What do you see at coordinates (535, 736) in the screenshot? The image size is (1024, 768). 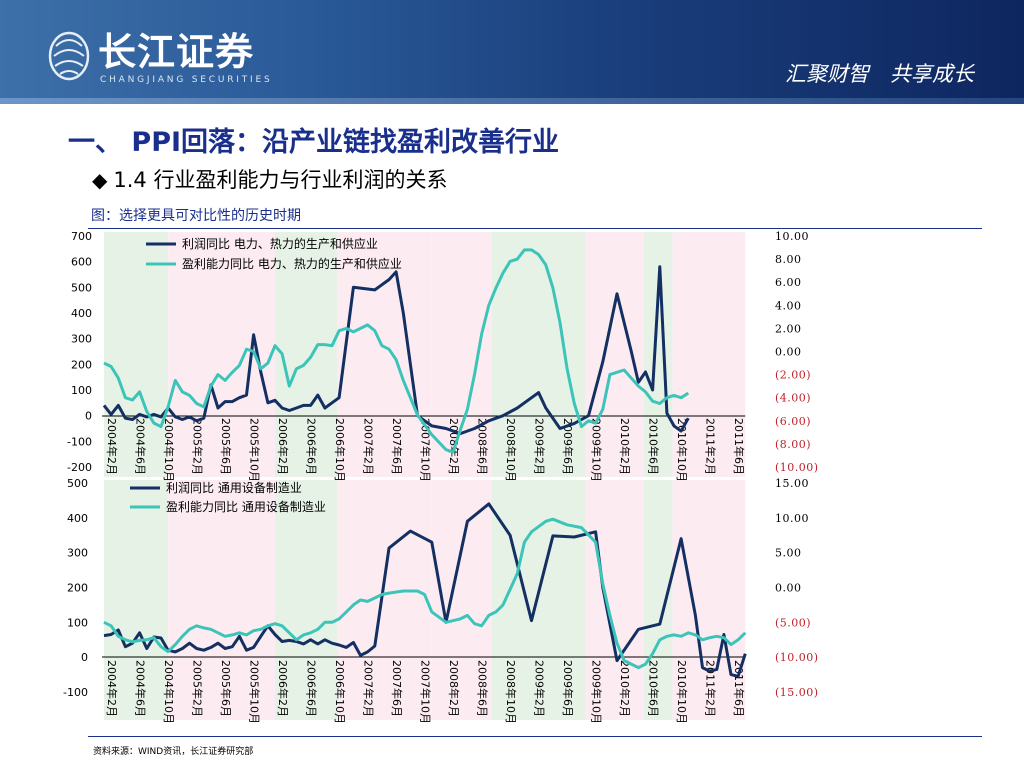 I see `bottom-divider` at bounding box center [535, 736].